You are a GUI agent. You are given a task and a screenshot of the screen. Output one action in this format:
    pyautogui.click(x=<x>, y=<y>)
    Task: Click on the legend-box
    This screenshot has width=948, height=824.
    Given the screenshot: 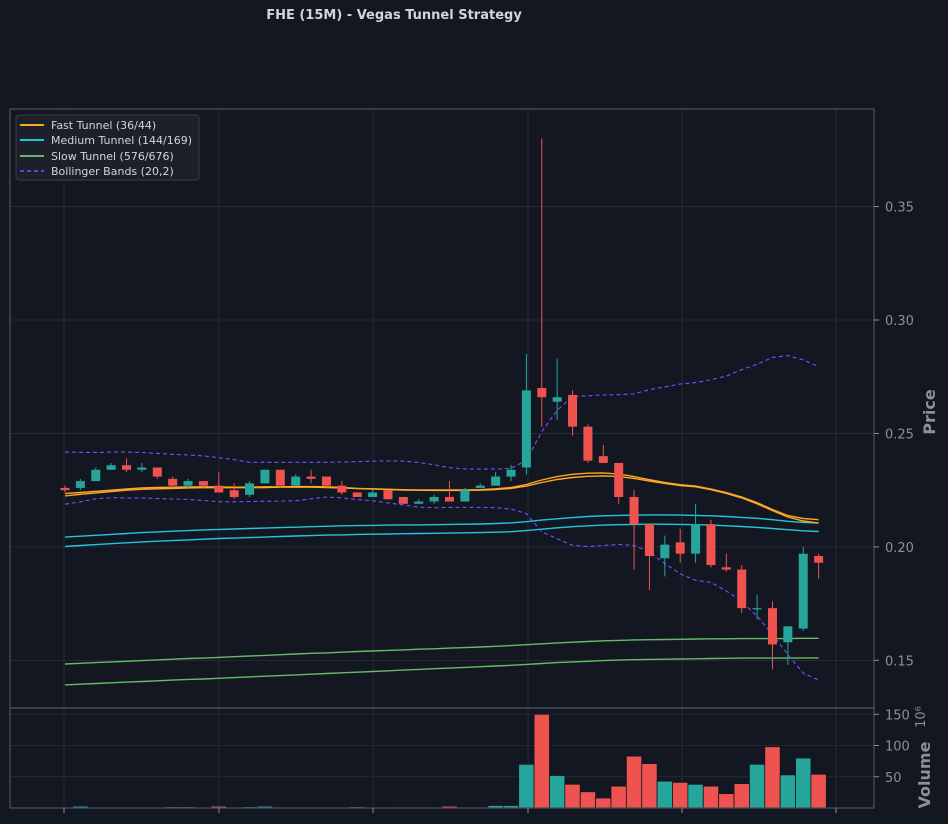 What is the action you would take?
    pyautogui.click(x=107, y=147)
    